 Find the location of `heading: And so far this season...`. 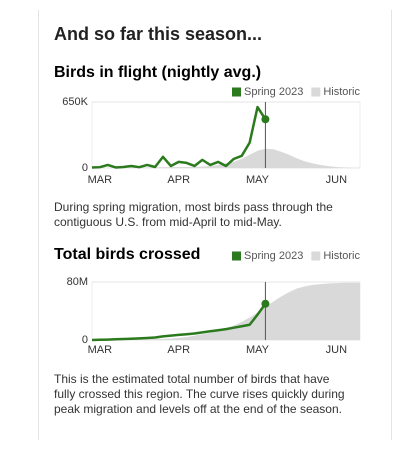

heading: And so far this season... is located at coordinates (158, 34).